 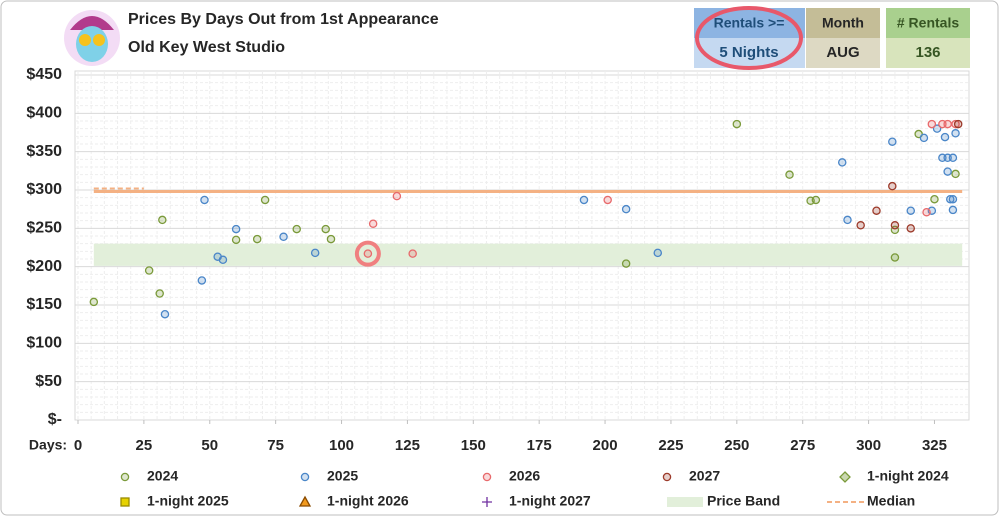 What do you see at coordinates (868, 445) in the screenshot?
I see `x-tick-label: 300` at bounding box center [868, 445].